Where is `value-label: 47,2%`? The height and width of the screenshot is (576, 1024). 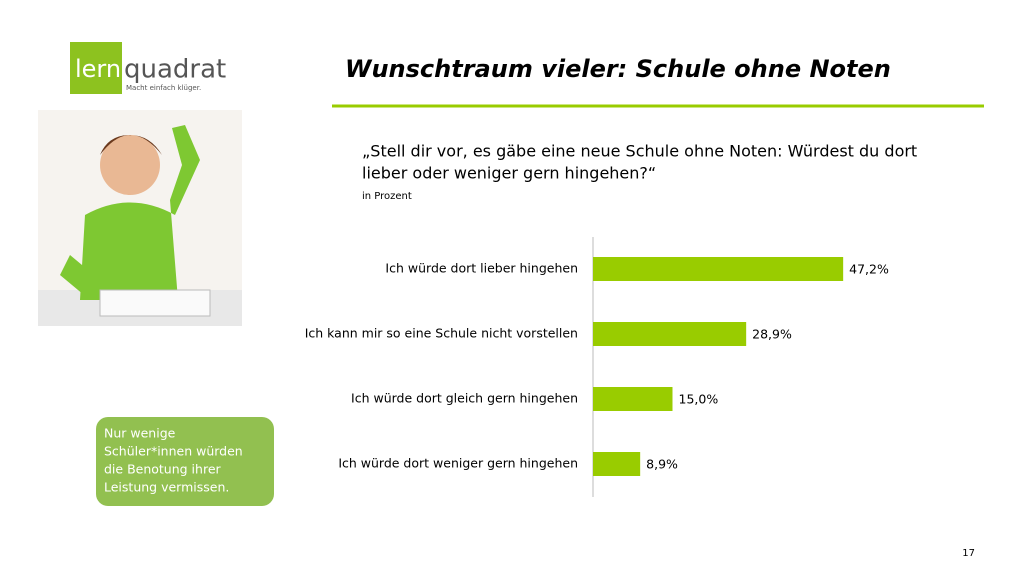
value-label: 47,2% is located at coordinates (869, 269).